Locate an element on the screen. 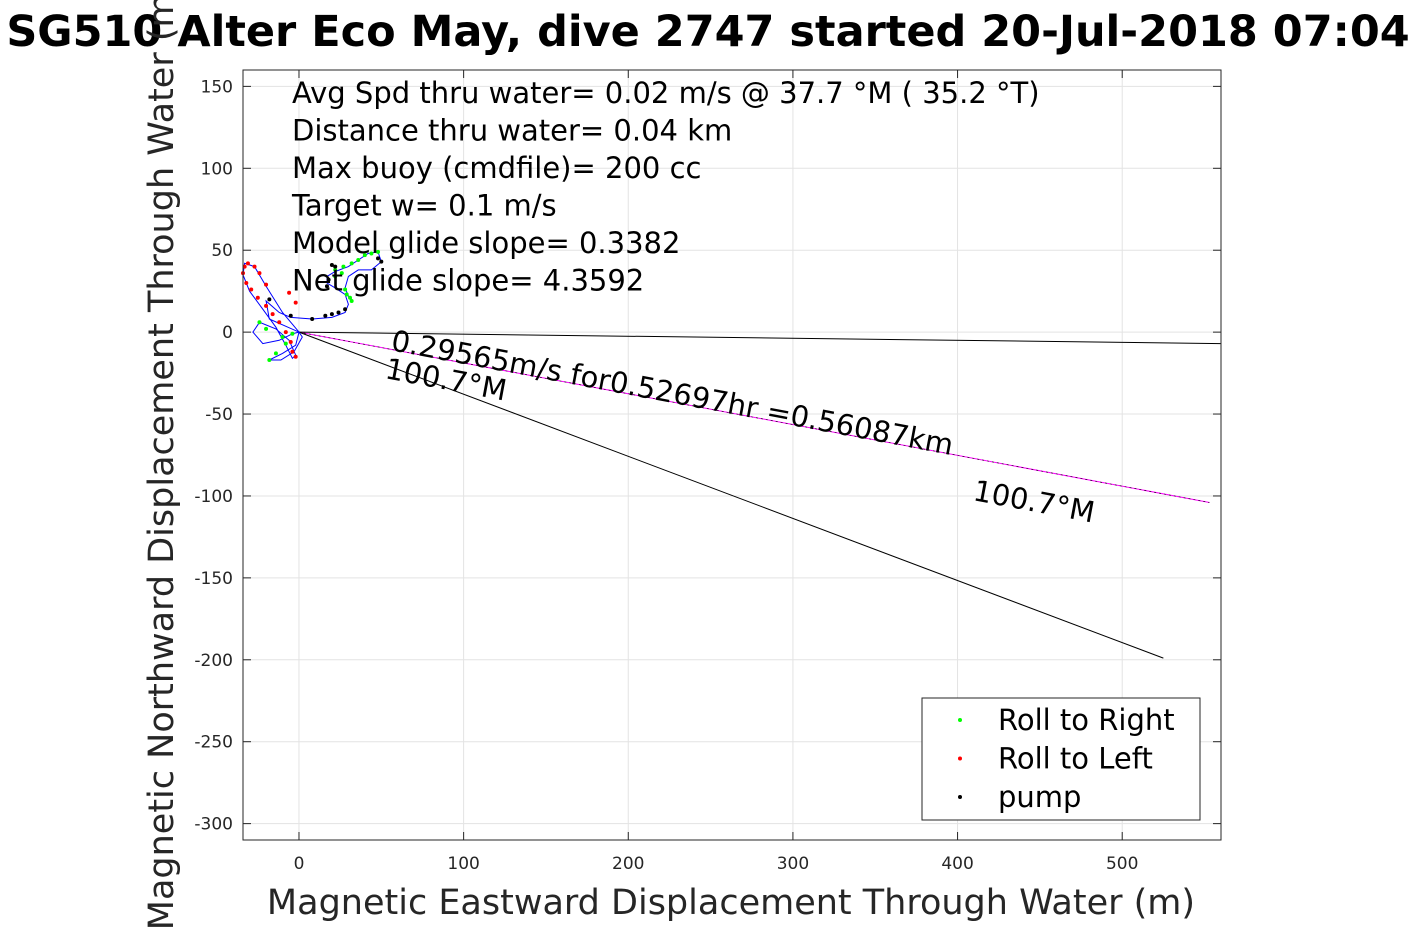  legend-box is located at coordinates (1061, 759).